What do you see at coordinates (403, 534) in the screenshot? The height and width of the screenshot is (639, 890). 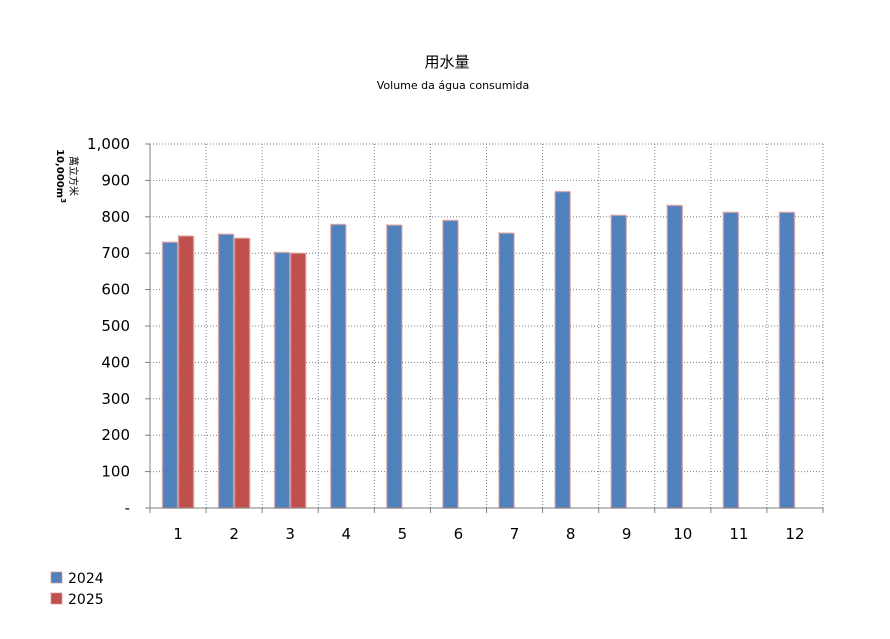 I see `x-tick-label: 5` at bounding box center [403, 534].